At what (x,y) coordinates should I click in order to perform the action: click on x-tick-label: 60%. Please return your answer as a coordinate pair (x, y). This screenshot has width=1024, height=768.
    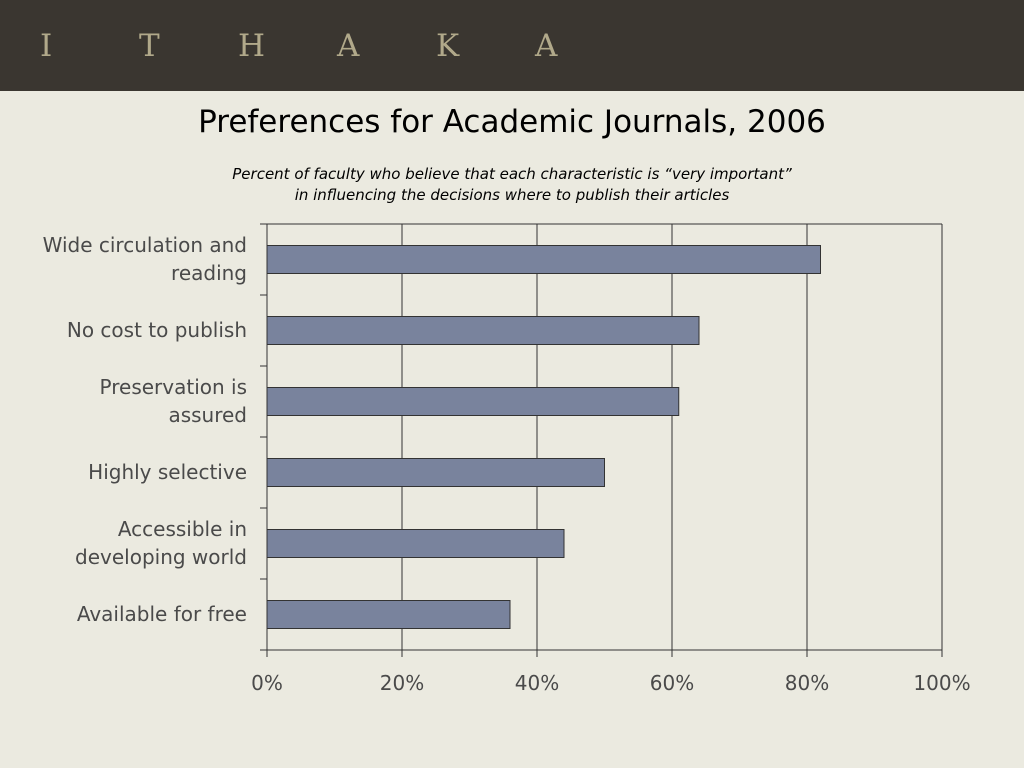
    Looking at the image, I should click on (672, 683).